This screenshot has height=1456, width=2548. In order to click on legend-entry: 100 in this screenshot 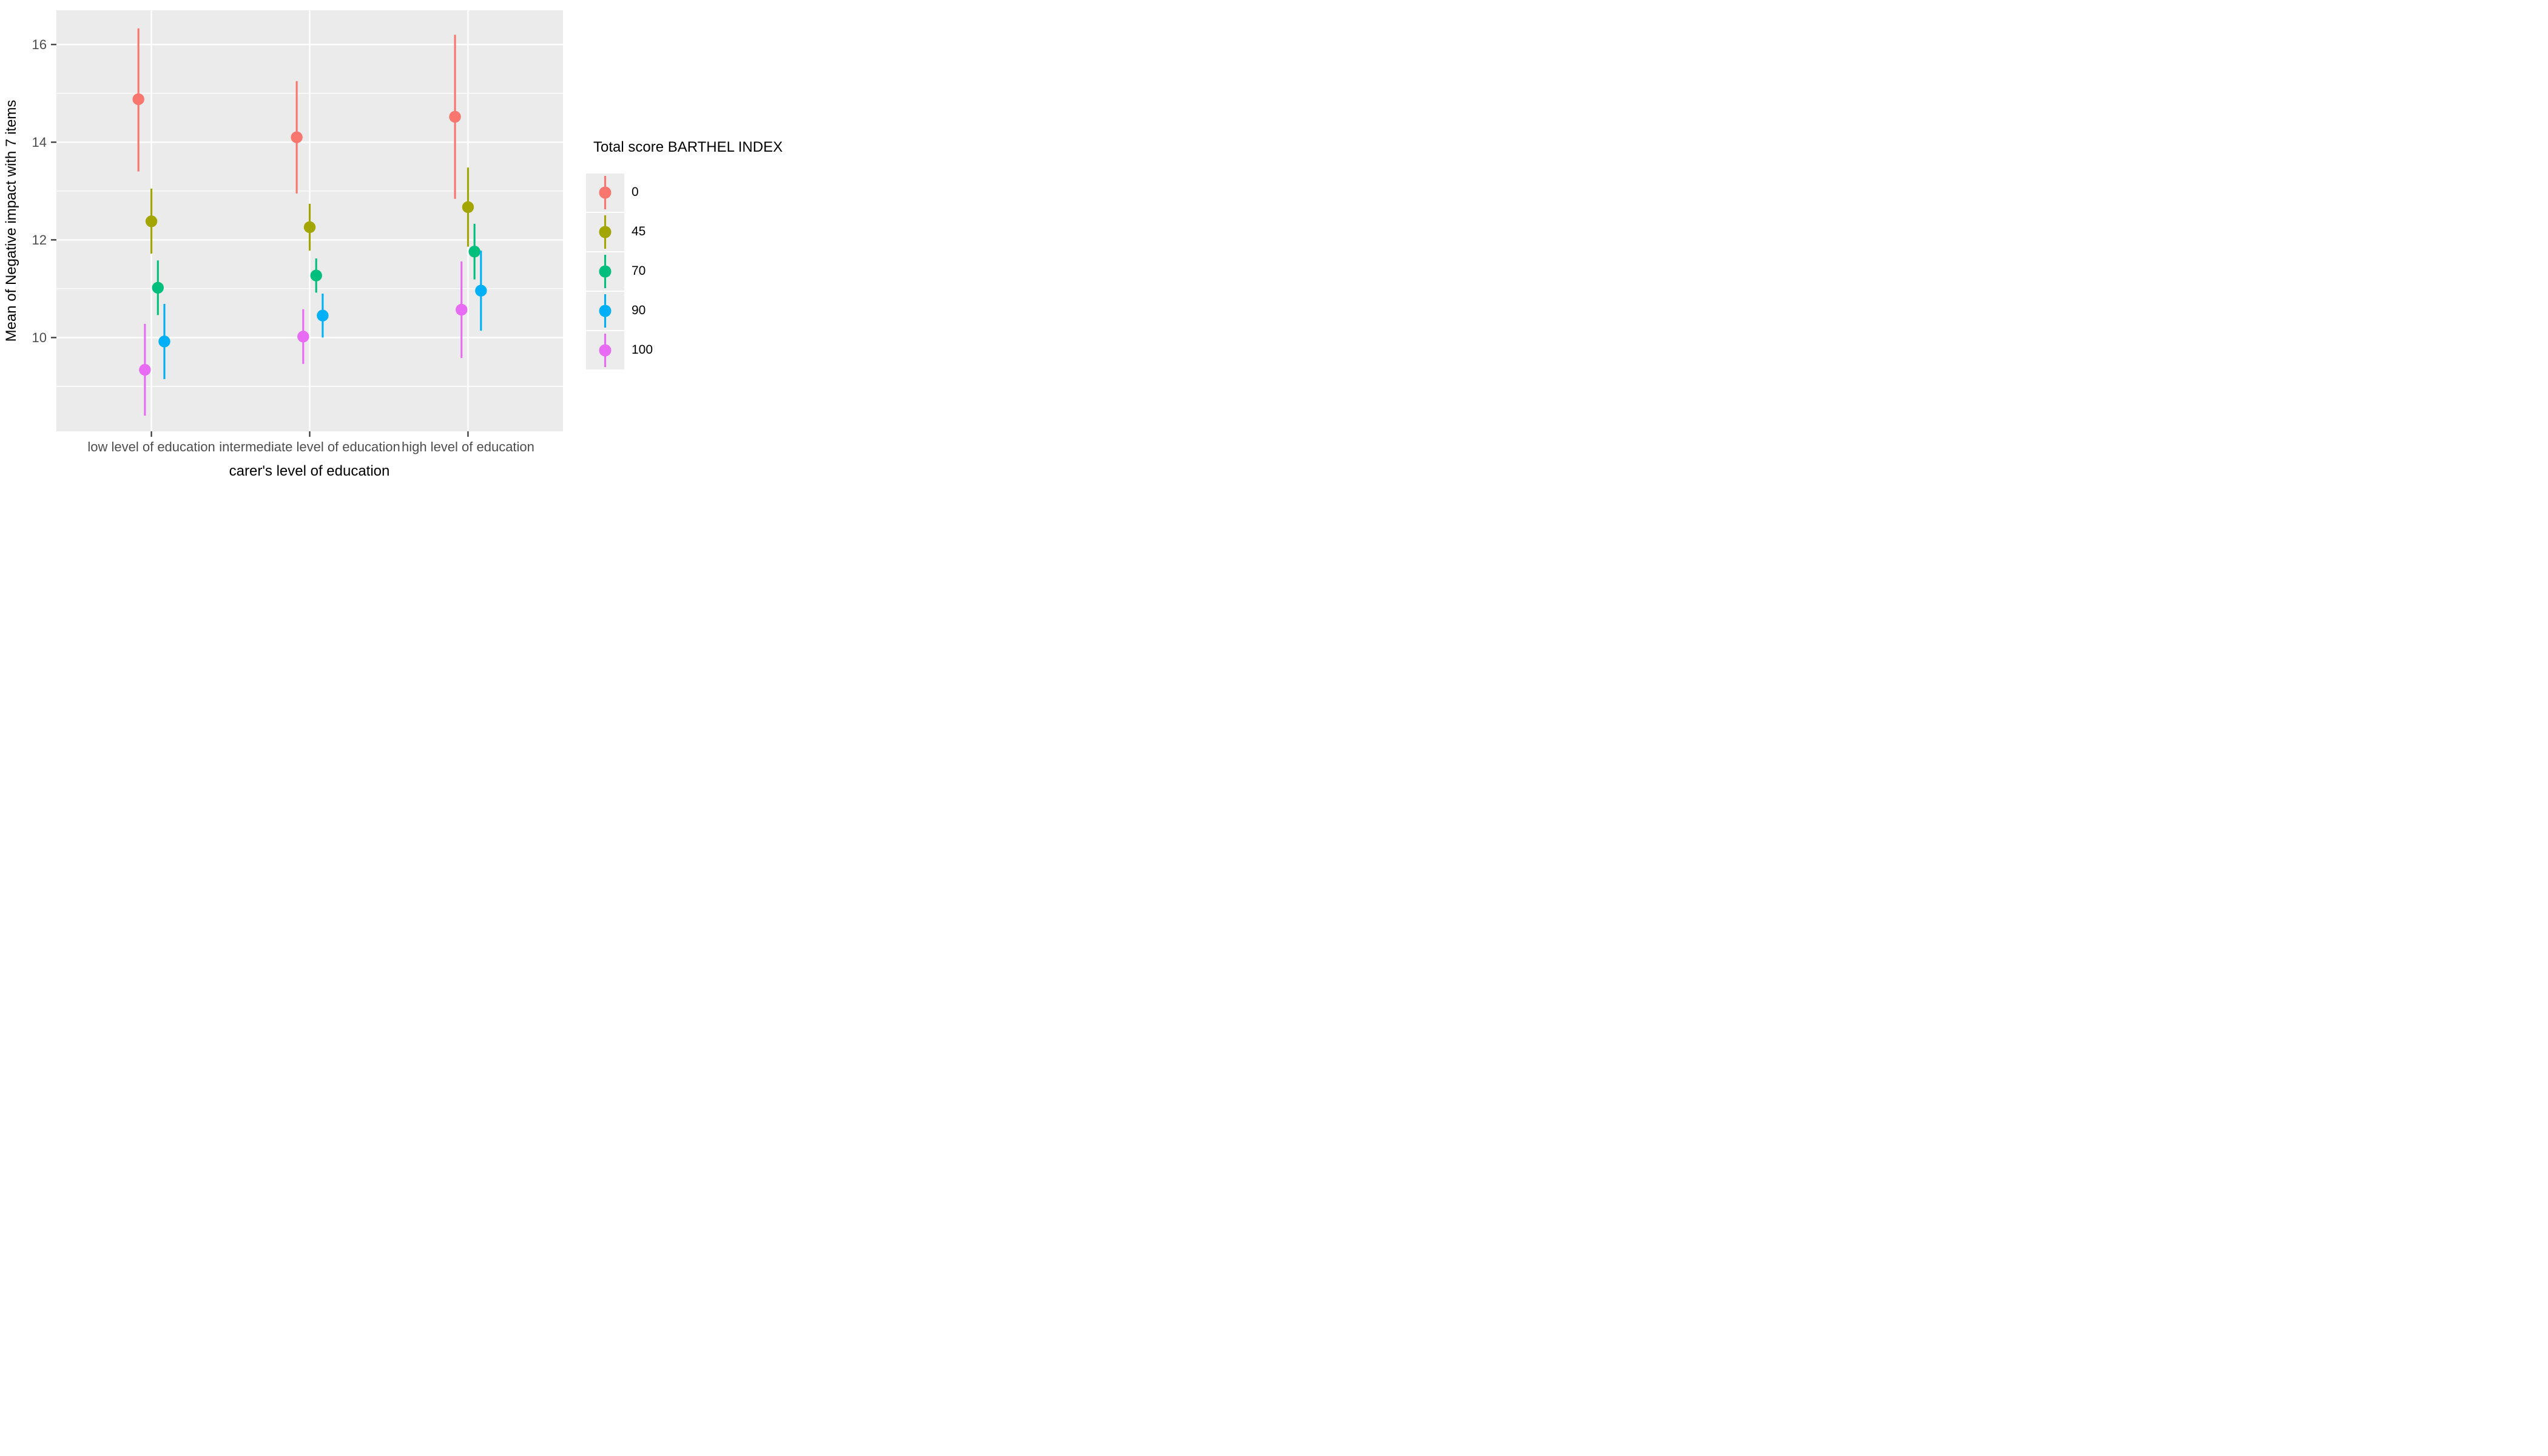, I will do `click(716, 350)`.